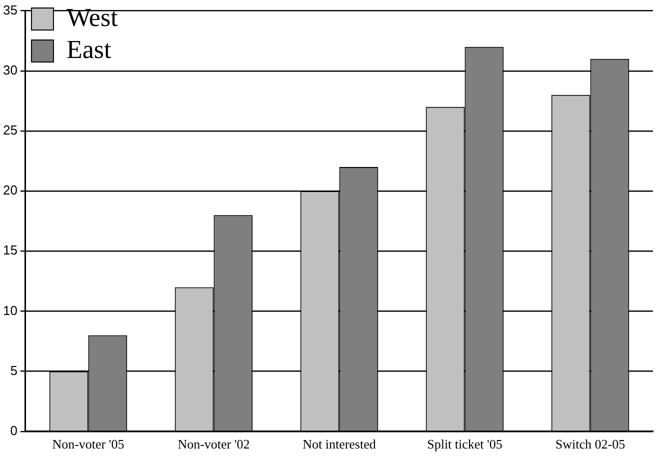 This screenshot has width=659, height=459. Describe the element at coordinates (14, 430) in the screenshot. I see `y-tick-label: 0` at that location.